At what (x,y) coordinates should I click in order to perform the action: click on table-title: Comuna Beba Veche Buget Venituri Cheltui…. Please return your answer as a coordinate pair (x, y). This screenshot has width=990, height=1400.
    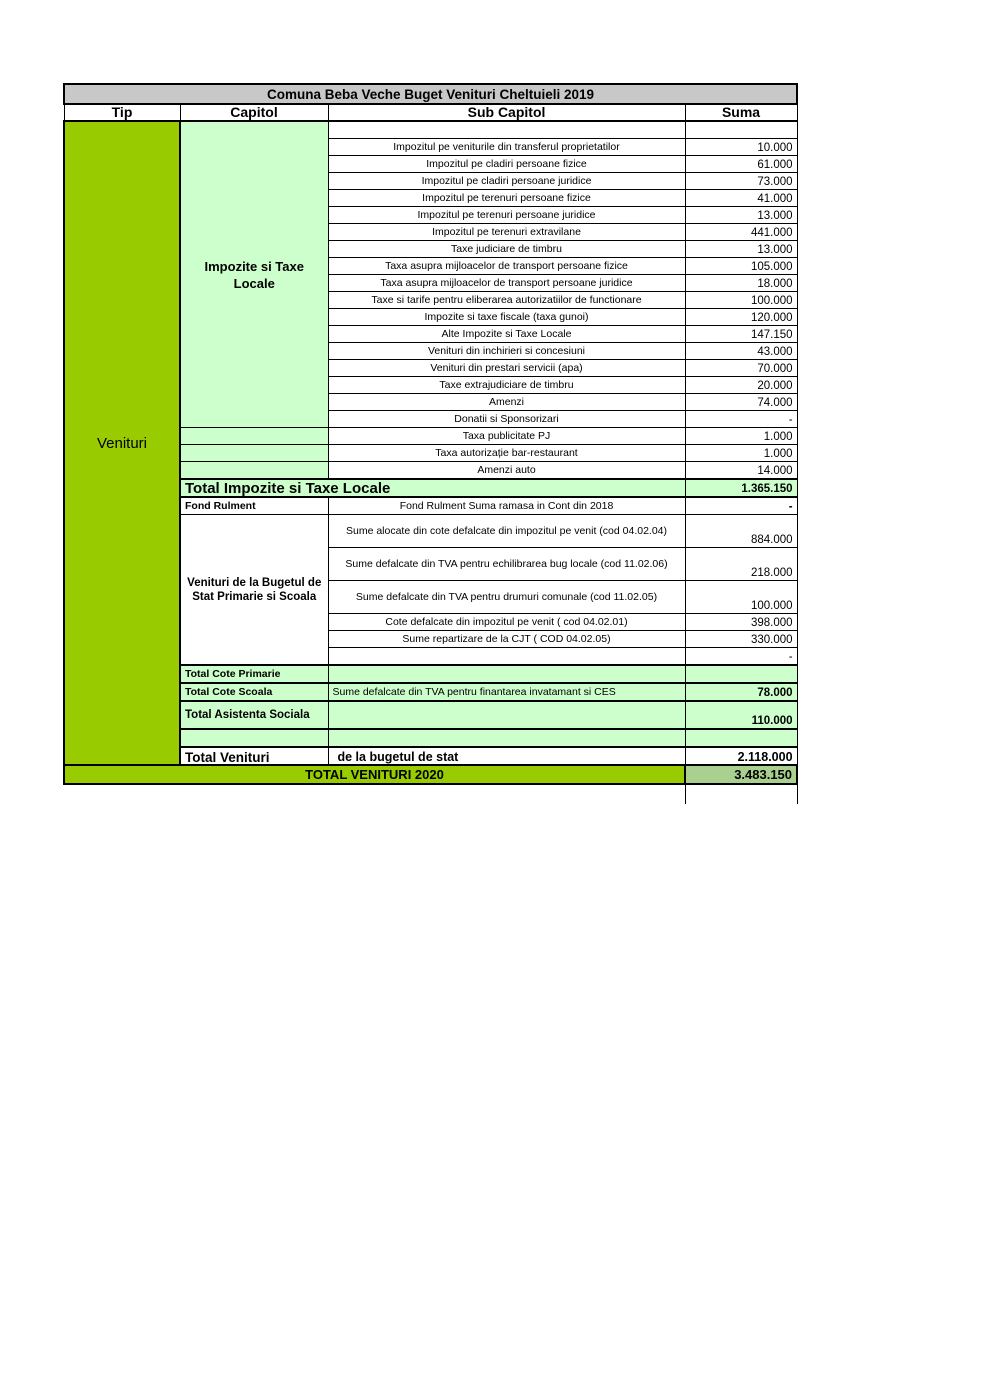
    Looking at the image, I should click on (430, 94).